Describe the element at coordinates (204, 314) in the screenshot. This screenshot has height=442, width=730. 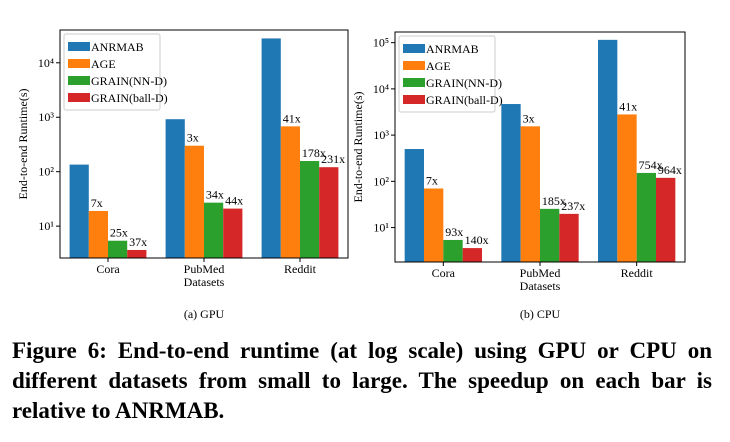
I see `subcaption: (a) GPU` at that location.